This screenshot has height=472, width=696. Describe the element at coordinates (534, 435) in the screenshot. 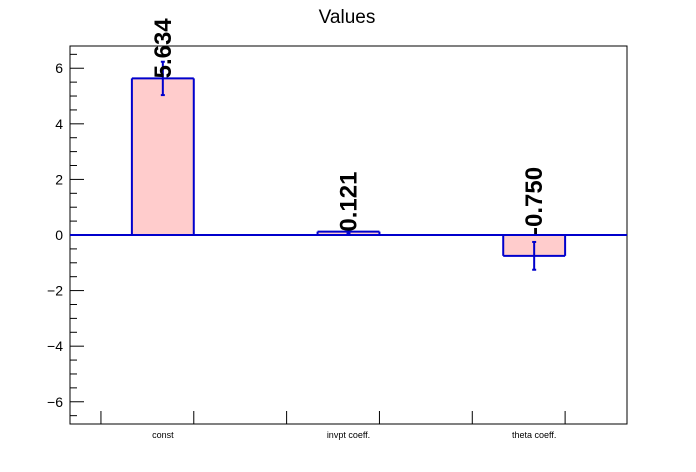

I see `x-tick-label: theta coeff.` at that location.